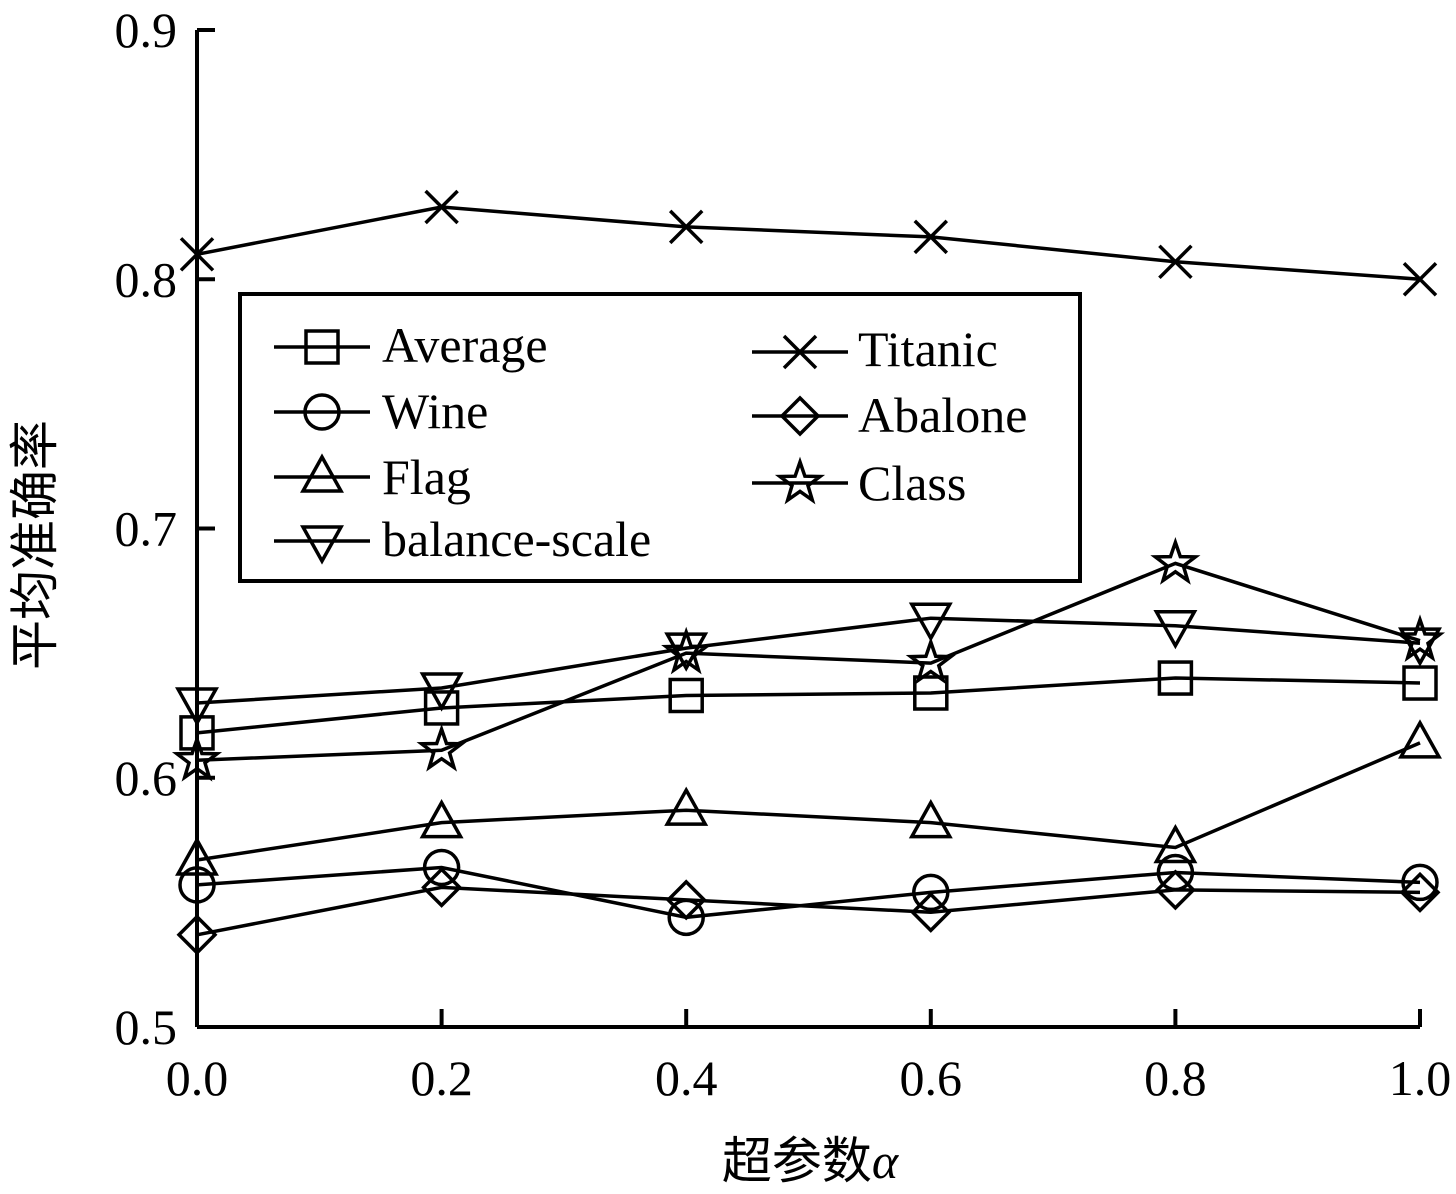 This screenshot has width=1456, height=1194. Describe the element at coordinates (1175, 1078) in the screenshot. I see `x-tick-label: 0.8` at that location.